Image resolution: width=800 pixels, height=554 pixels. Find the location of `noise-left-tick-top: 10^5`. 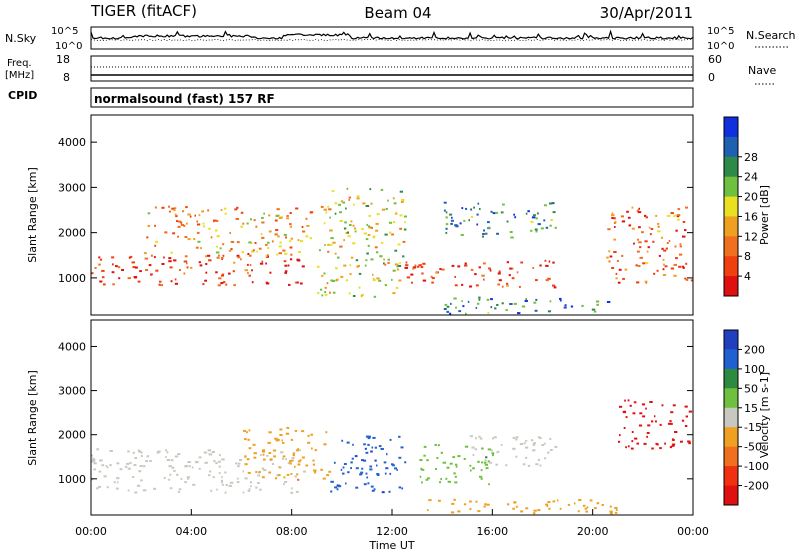

noise-left-tick-top: 10^5 is located at coordinates (64, 31).